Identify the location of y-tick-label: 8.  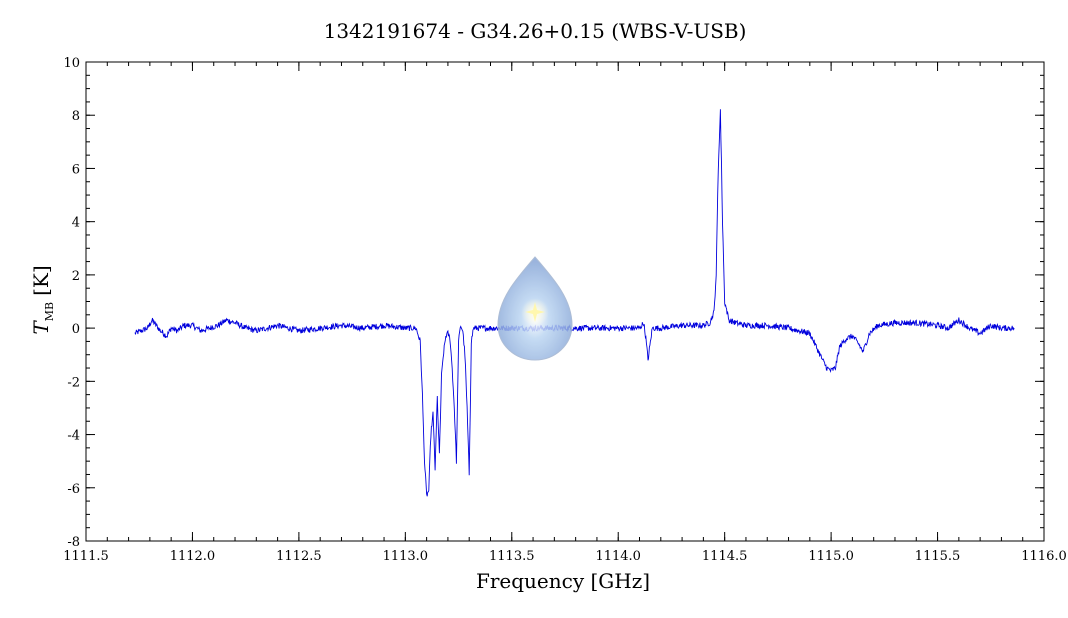
(76, 116).